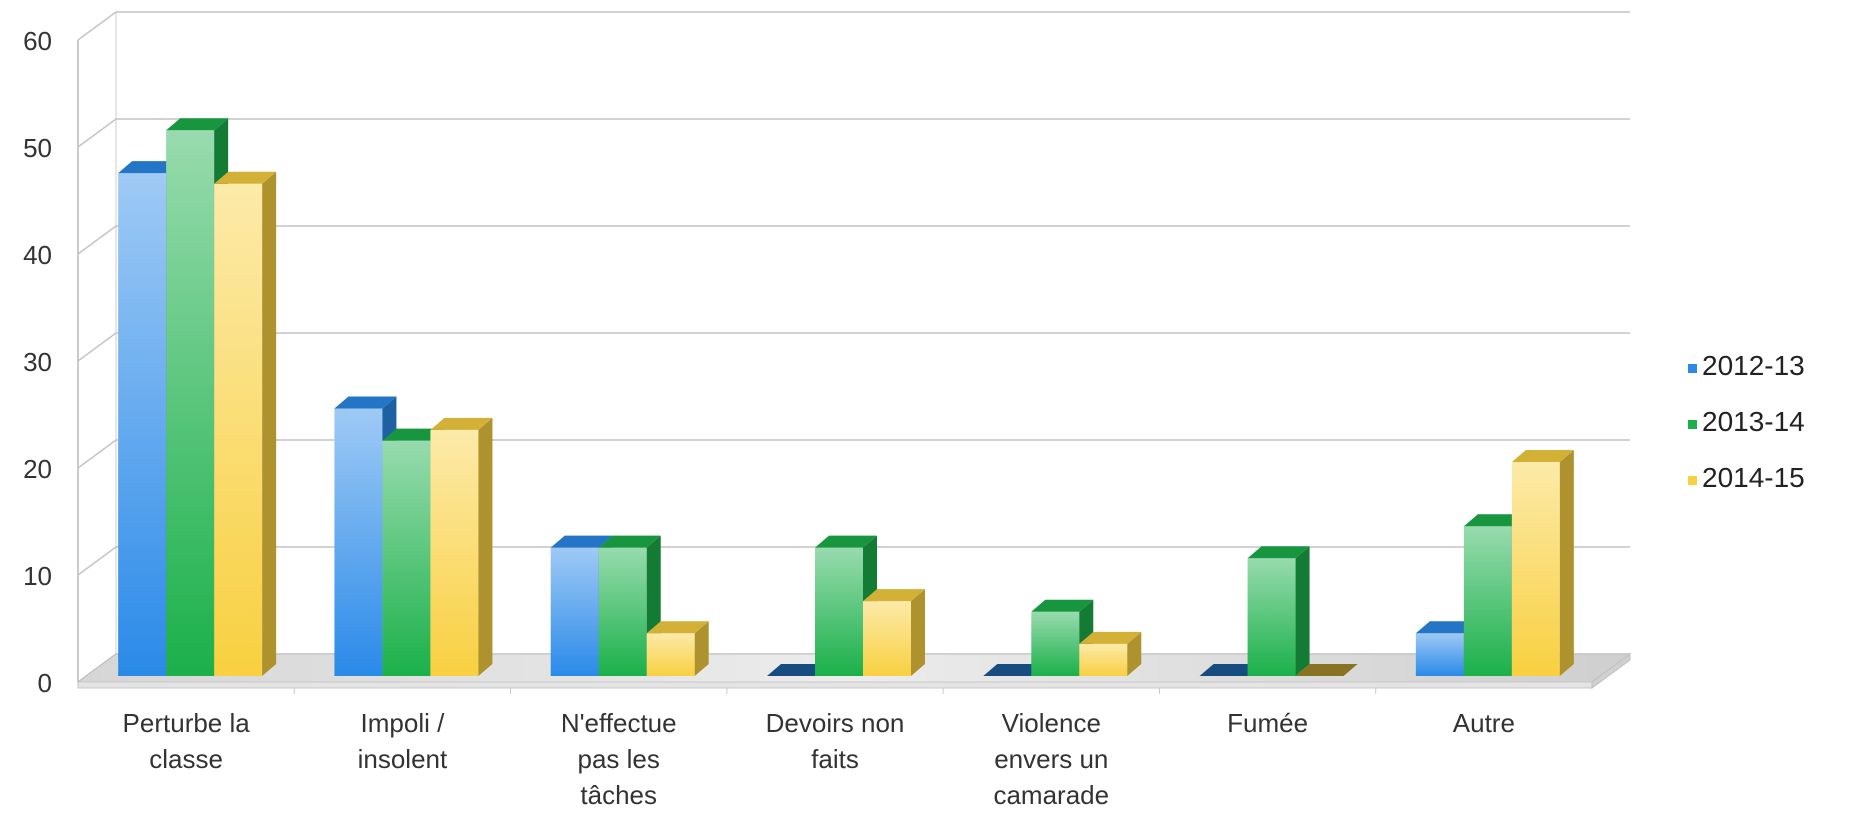 The image size is (1868, 819). I want to click on legend-item-2014-15: 2014-15, so click(1746, 477).